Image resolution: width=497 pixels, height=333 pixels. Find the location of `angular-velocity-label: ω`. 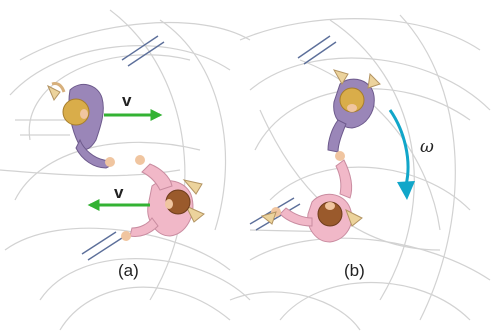

angular-velocity-label: ω is located at coordinates (427, 147).